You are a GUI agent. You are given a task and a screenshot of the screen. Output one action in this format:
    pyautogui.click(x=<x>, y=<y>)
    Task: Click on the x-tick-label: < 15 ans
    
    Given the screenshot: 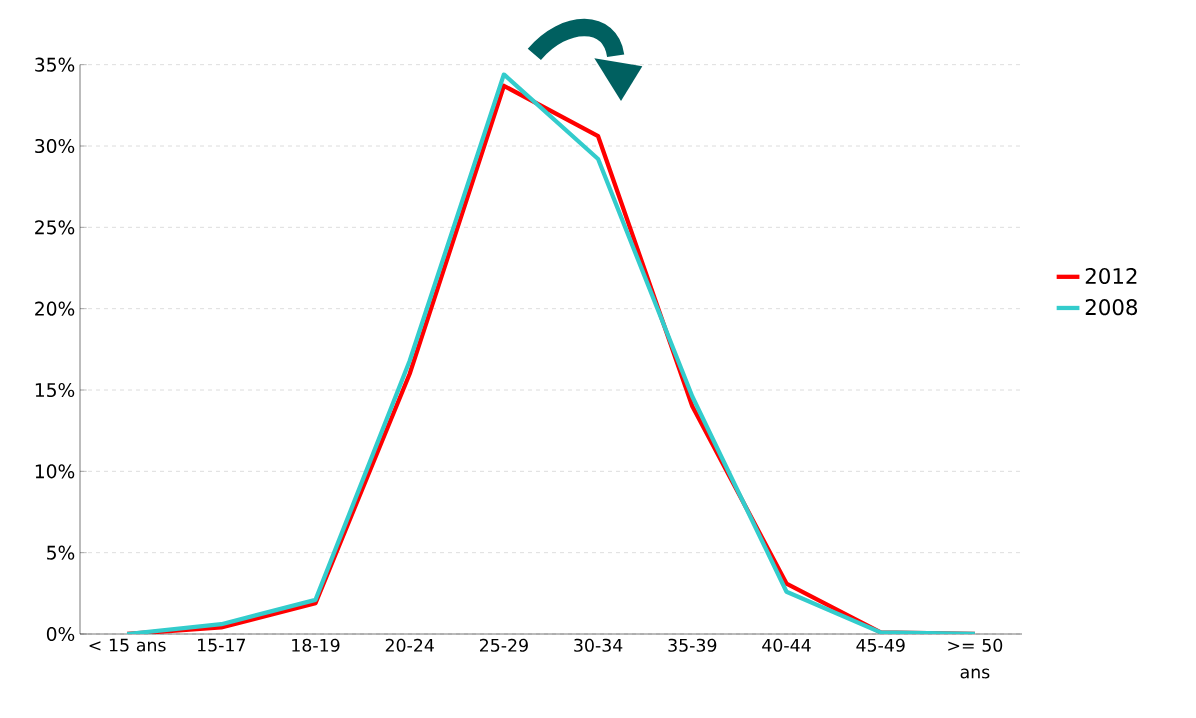 What is the action you would take?
    pyautogui.click(x=127, y=645)
    